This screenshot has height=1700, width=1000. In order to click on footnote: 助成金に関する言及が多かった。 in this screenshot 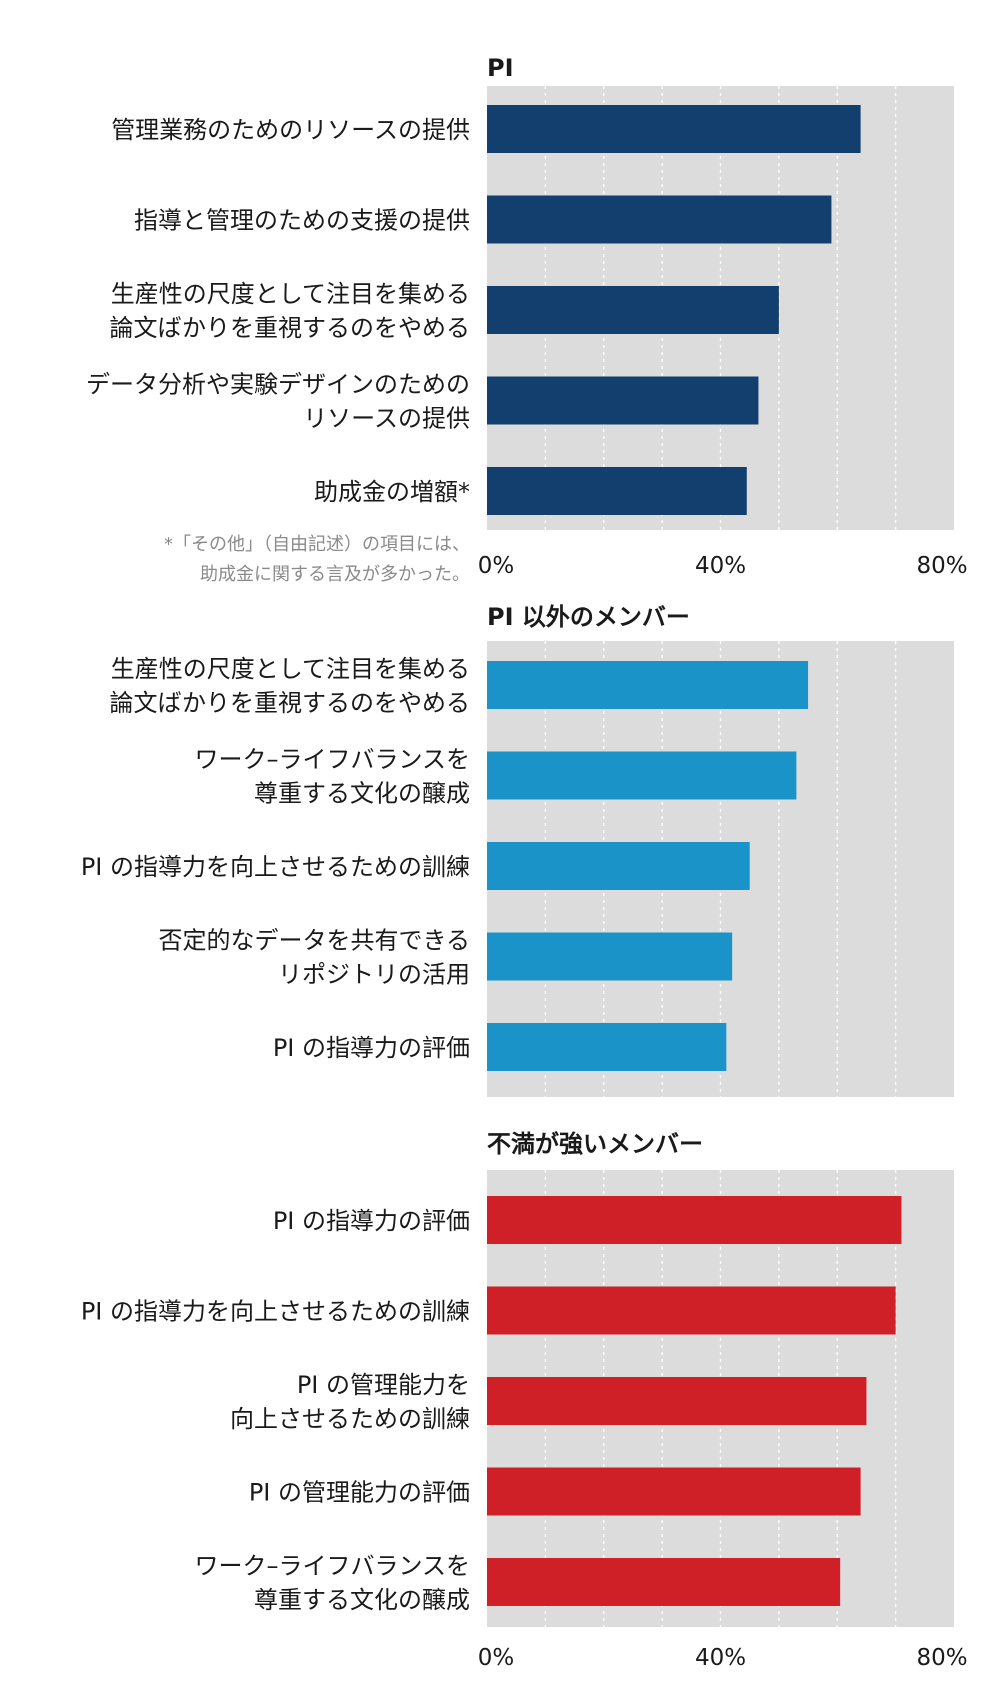, I will do `click(335, 574)`.